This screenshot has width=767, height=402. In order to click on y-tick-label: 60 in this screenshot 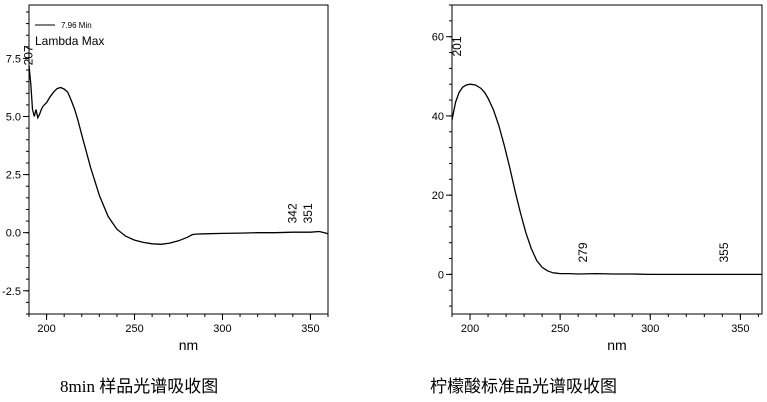, I will do `click(438, 38)`.